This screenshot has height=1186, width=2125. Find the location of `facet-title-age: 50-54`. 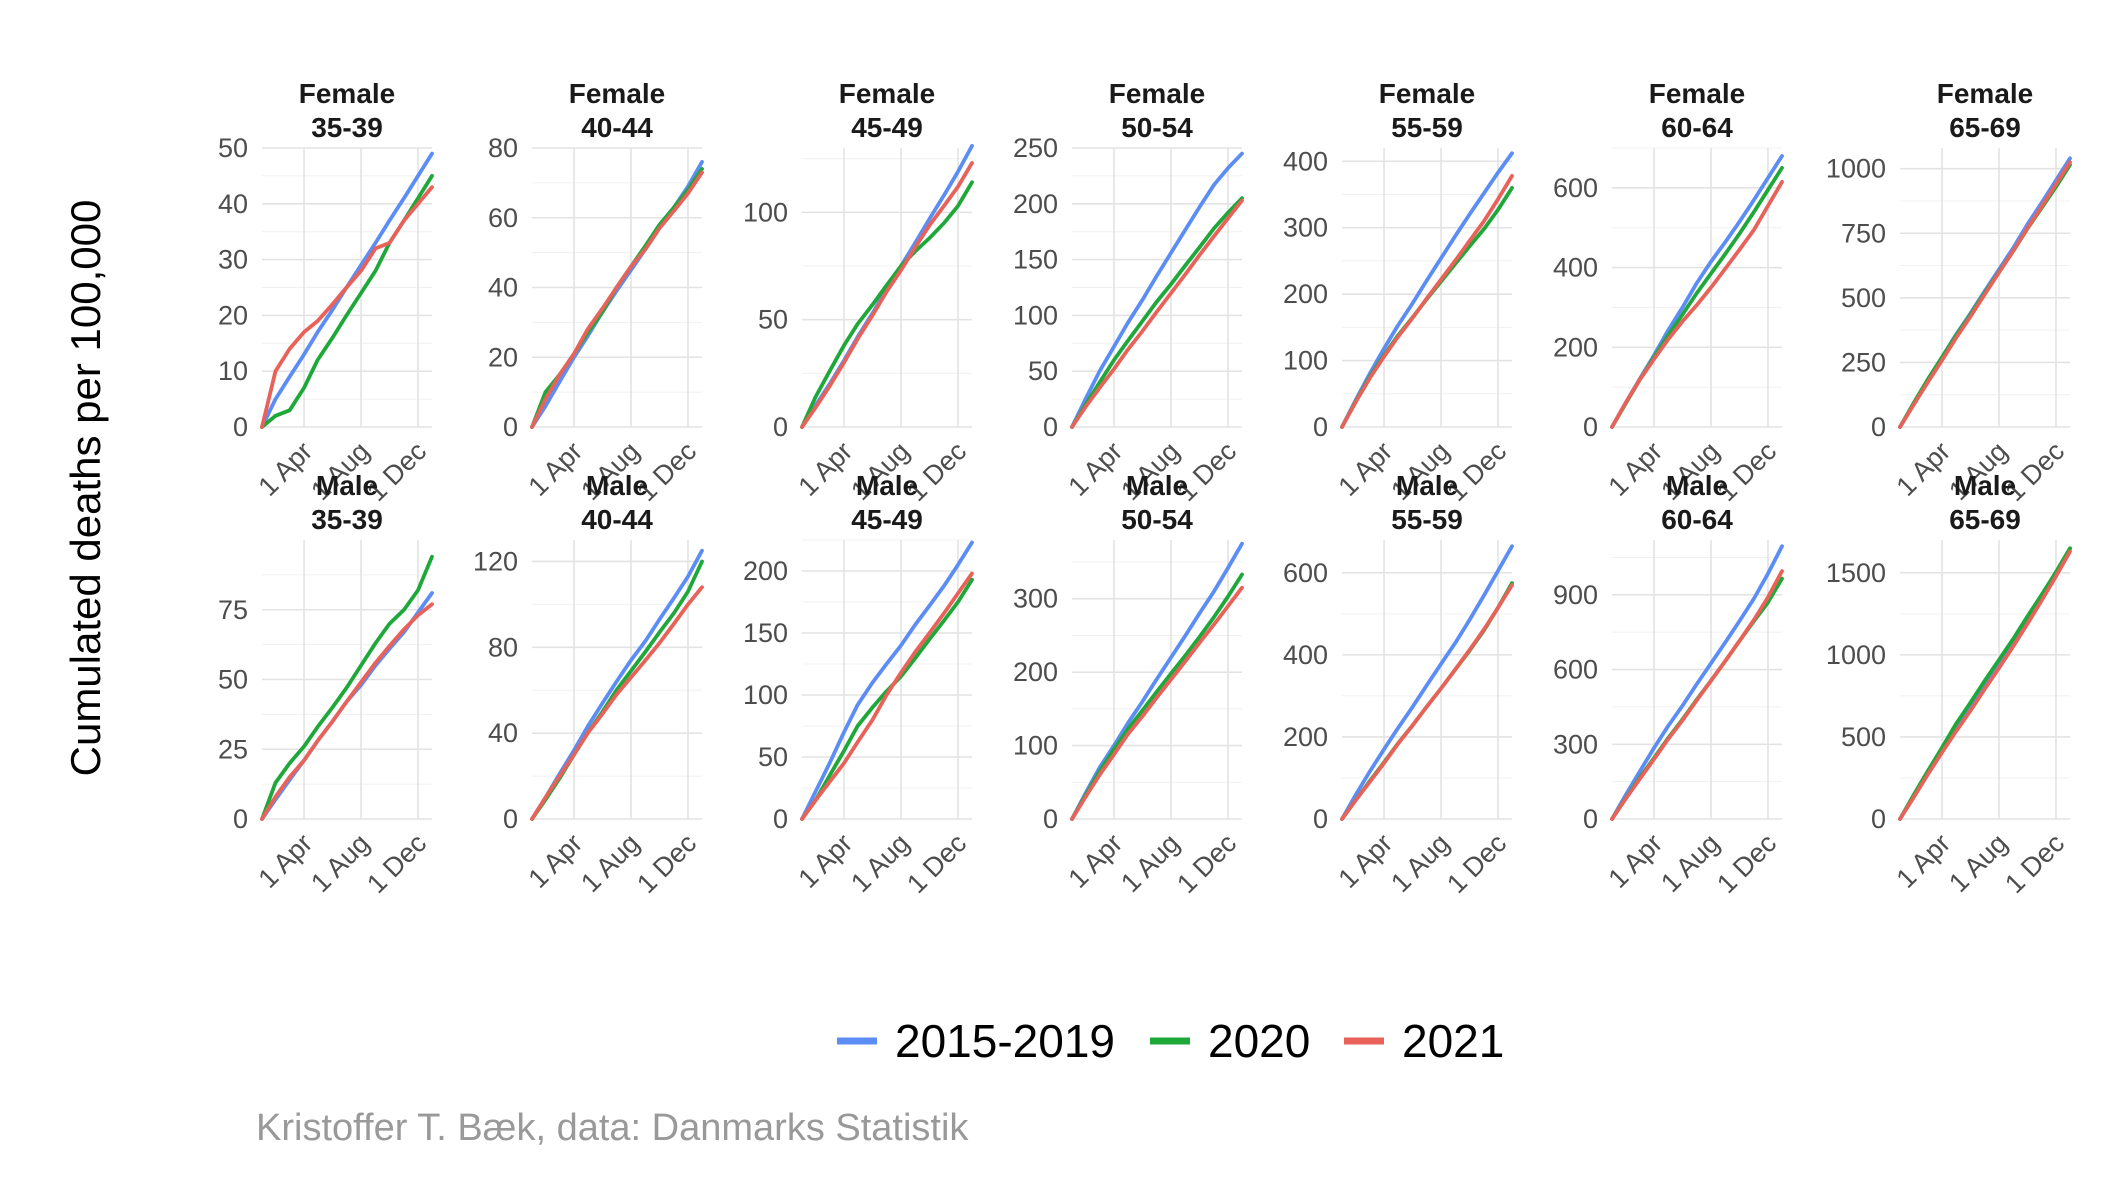

facet-title-age: 50-54 is located at coordinates (1157, 127).